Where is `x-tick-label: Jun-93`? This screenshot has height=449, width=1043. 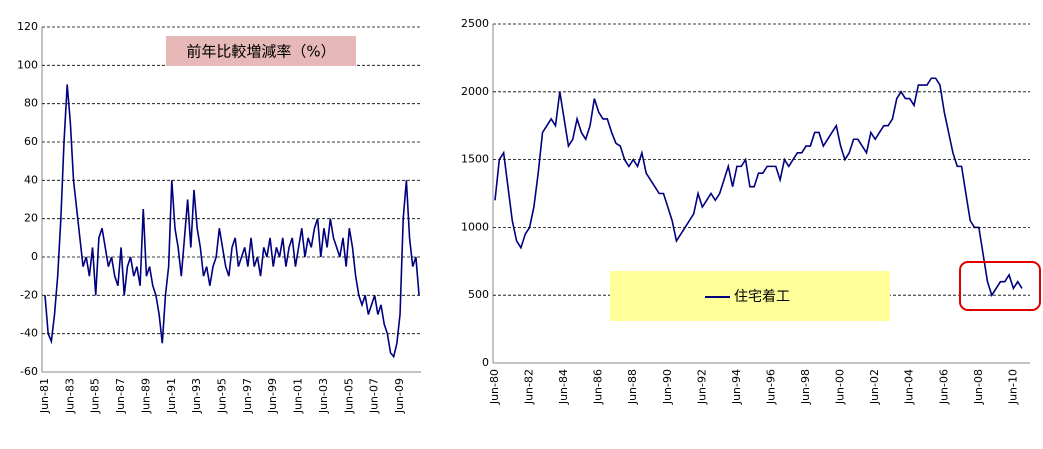
x-tick-label: Jun-93 is located at coordinates (196, 396).